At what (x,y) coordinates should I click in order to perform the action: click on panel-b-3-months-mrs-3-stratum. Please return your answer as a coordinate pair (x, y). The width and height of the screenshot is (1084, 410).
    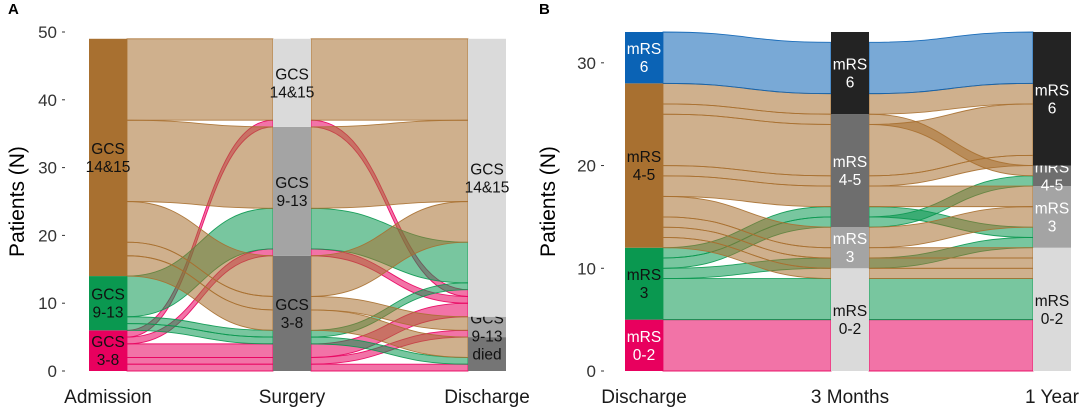
    Looking at the image, I should click on (850, 248).